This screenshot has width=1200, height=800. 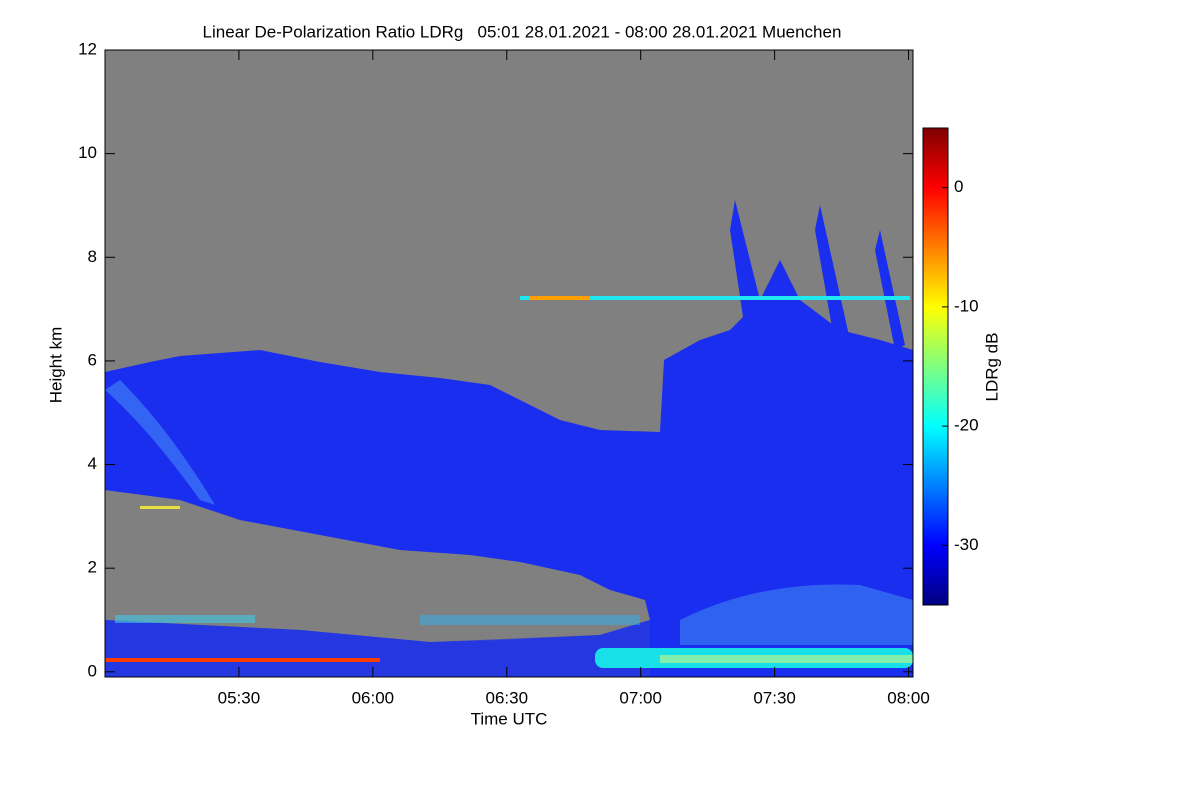 What do you see at coordinates (160, 507) in the screenshot?
I see `layer-edge` at bounding box center [160, 507].